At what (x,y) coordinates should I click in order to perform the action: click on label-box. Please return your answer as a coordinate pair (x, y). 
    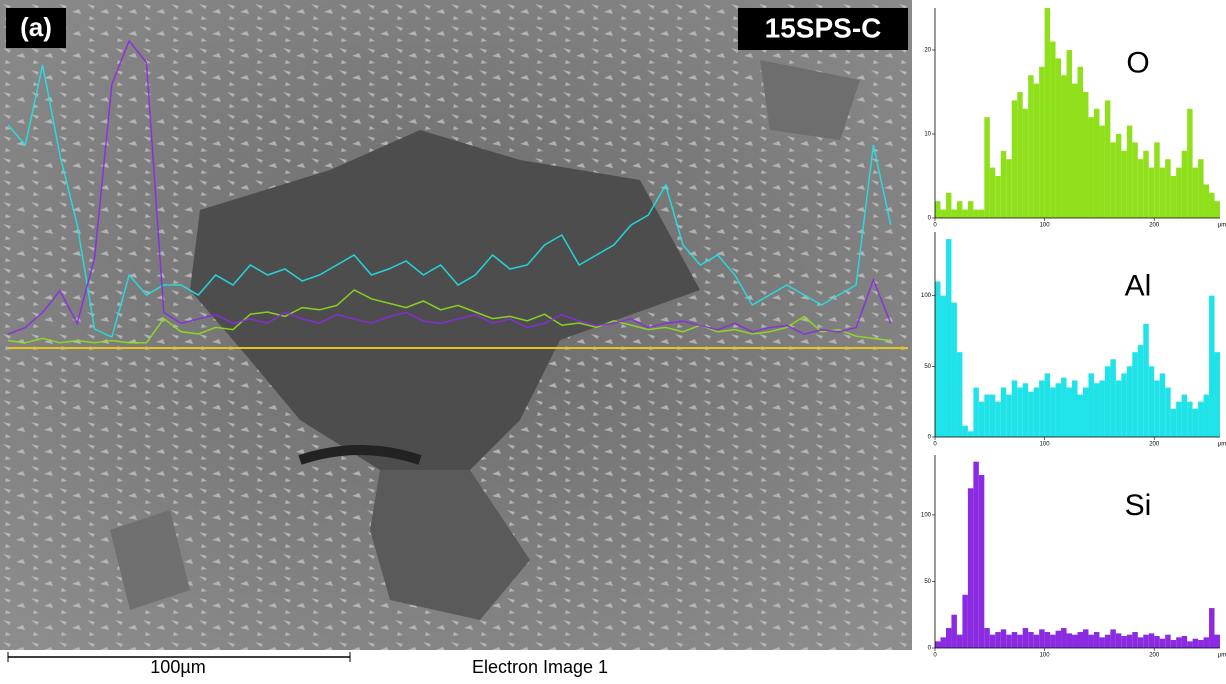
    Looking at the image, I should click on (36, 28).